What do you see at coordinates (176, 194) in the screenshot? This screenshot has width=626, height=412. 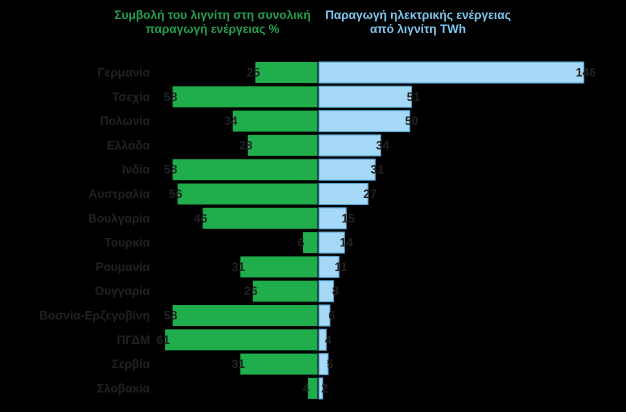 I see `left-value-label: 56` at bounding box center [176, 194].